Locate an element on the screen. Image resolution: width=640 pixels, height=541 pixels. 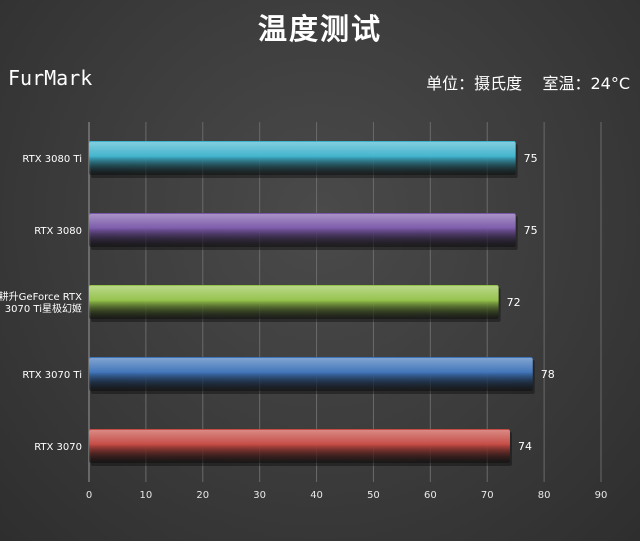
units-note: 单位：摄氏度 室温：24°C is located at coordinates (528, 83).